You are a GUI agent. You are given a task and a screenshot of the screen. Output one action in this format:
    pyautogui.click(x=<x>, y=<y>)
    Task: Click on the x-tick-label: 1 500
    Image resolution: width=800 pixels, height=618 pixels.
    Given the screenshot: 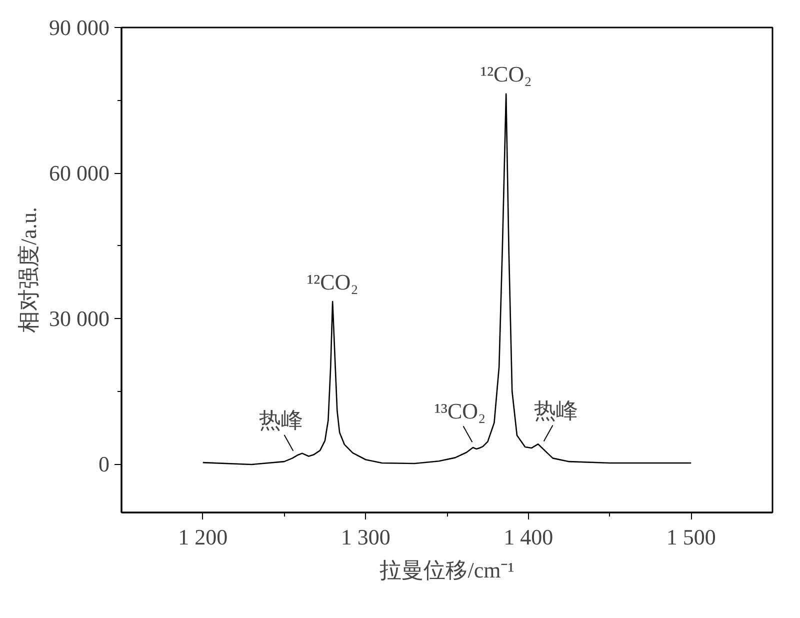 What is the action you would take?
    pyautogui.click(x=691, y=537)
    